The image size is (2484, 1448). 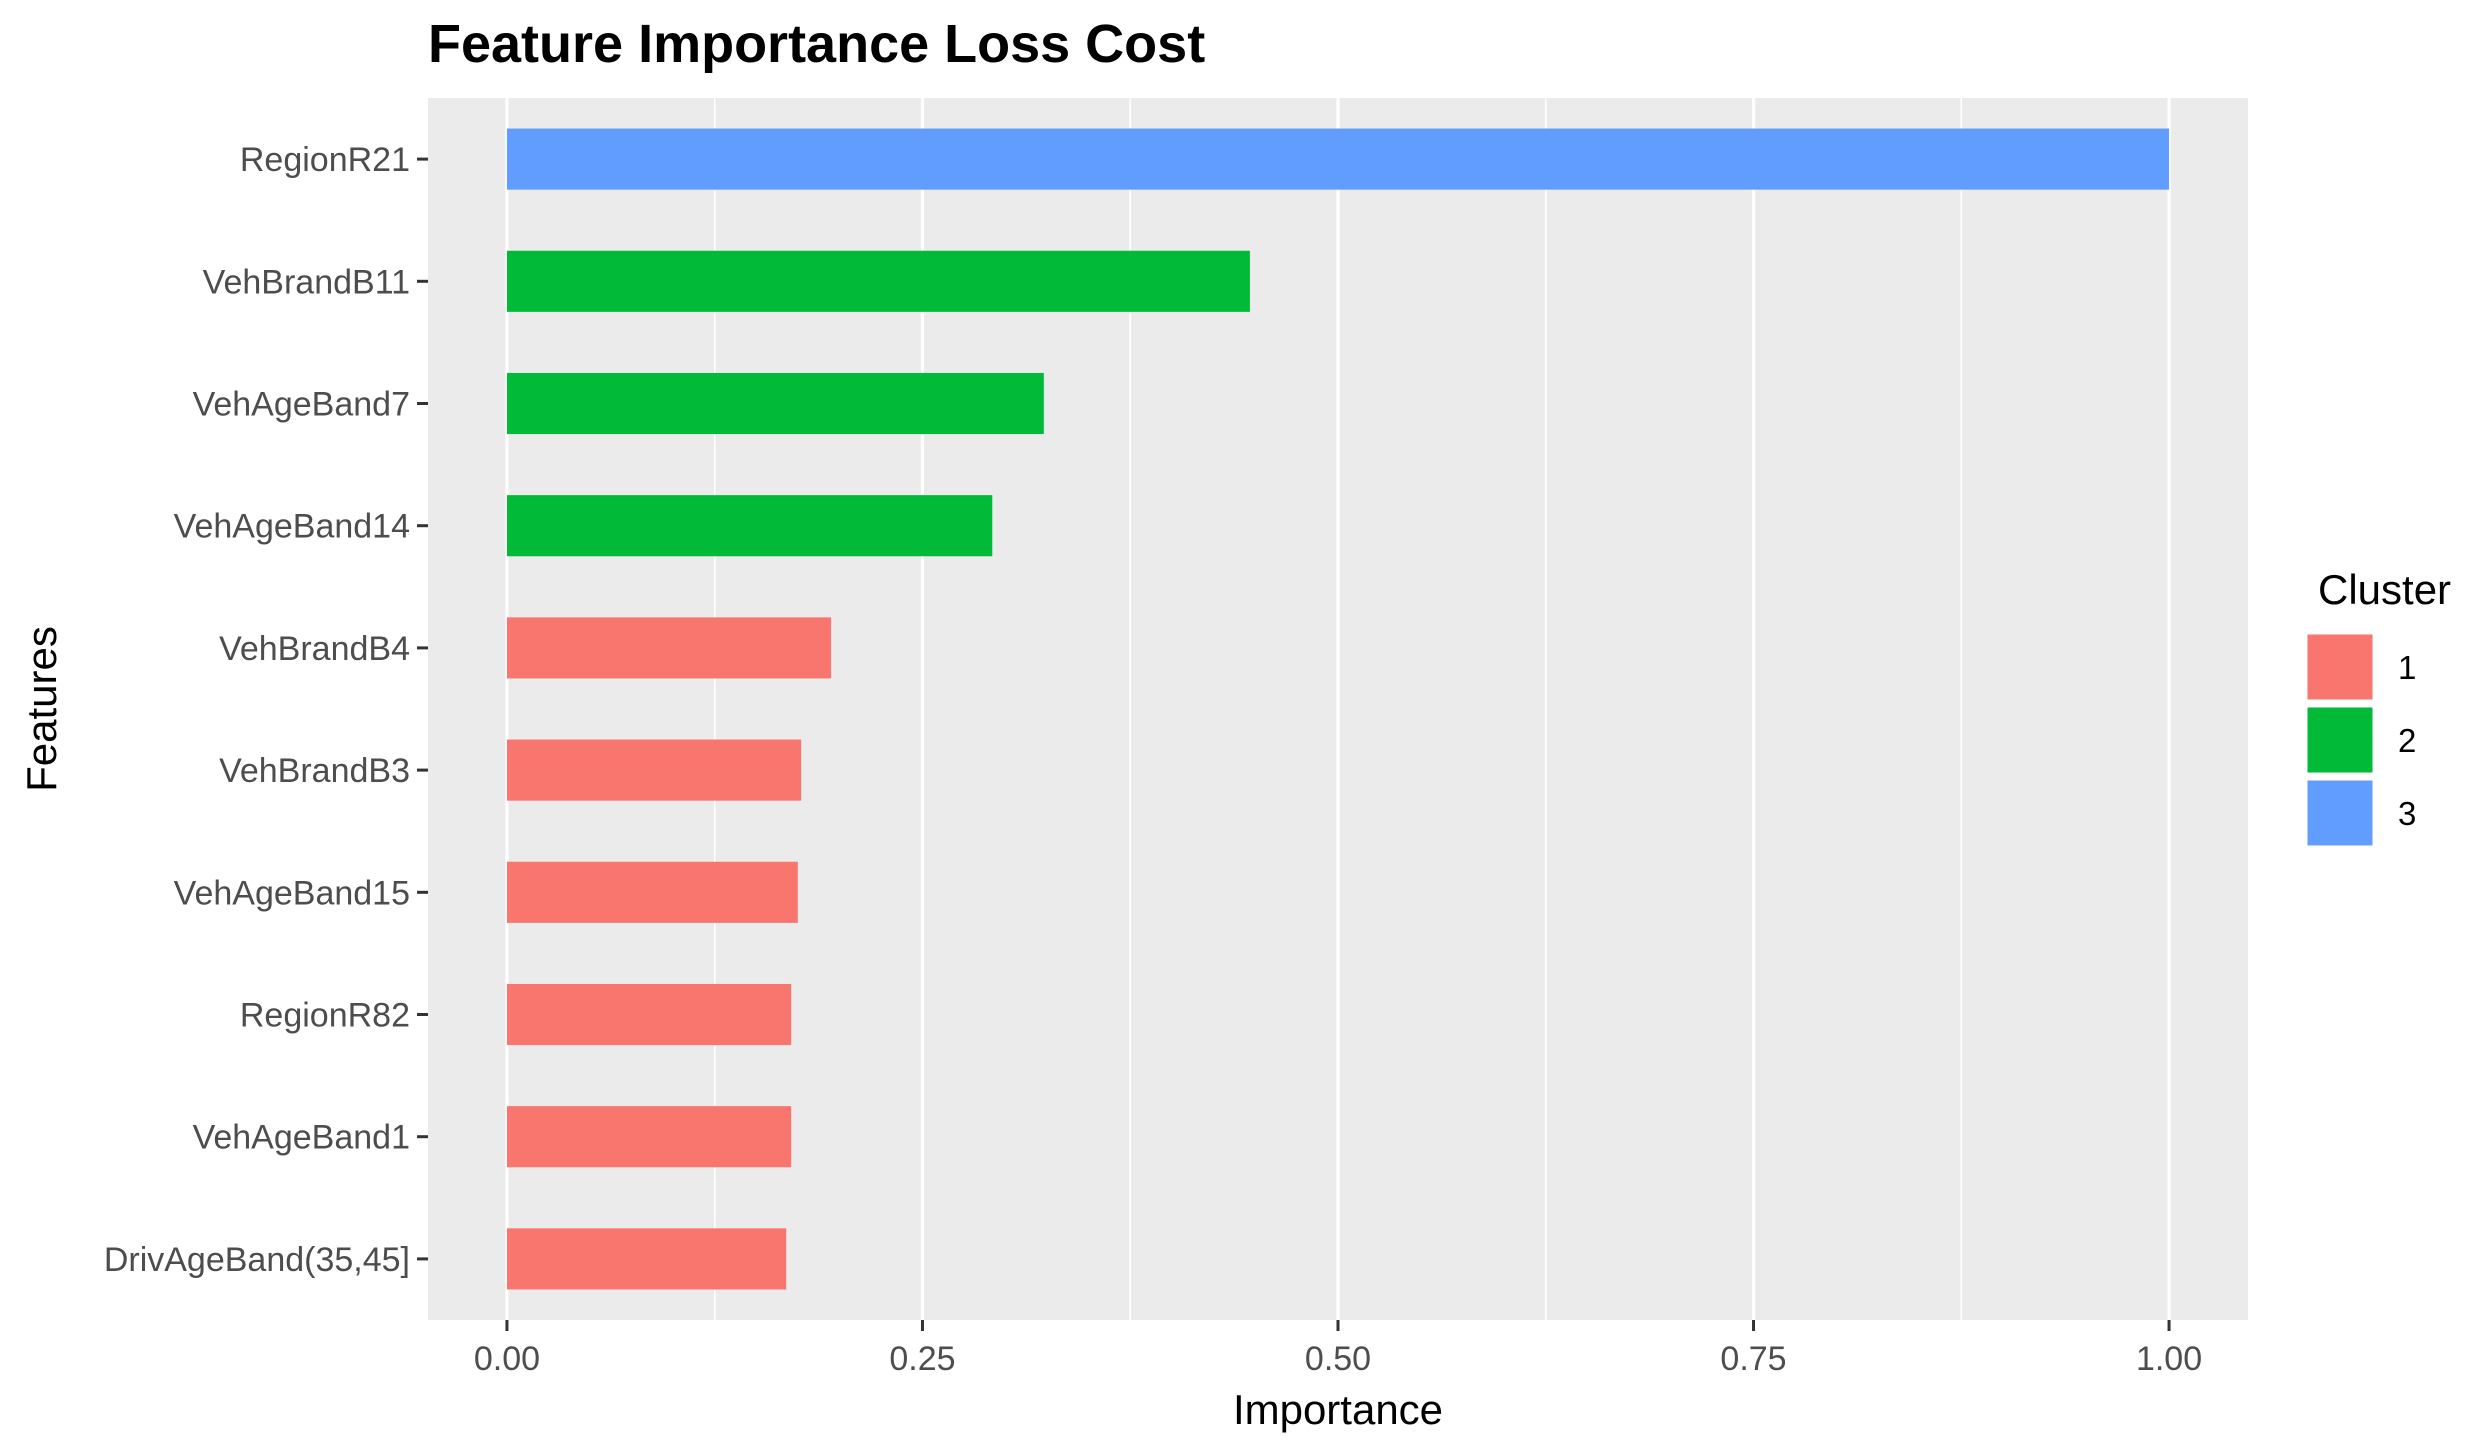 I want to click on x-tick-label: 0.00, so click(x=507, y=1359).